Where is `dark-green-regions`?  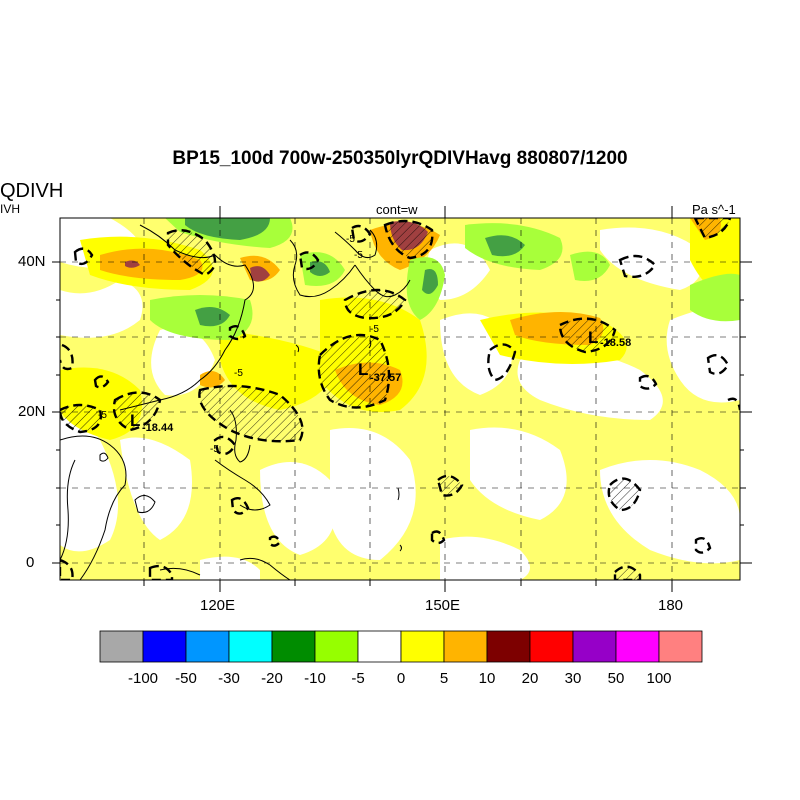 dark-green-regions is located at coordinates (355, 272).